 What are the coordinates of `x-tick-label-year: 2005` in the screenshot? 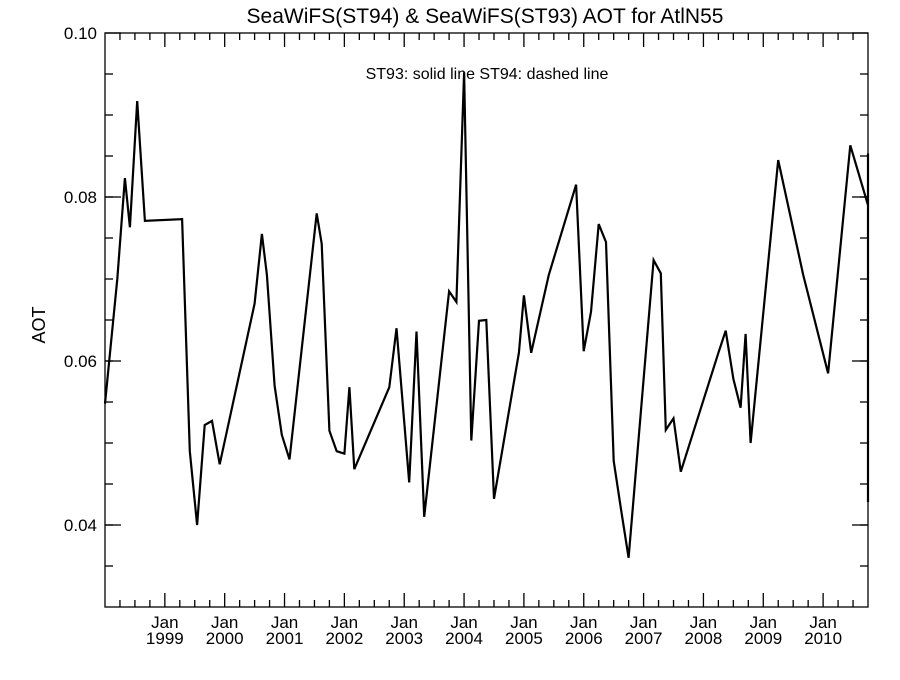 It's located at (524, 638).